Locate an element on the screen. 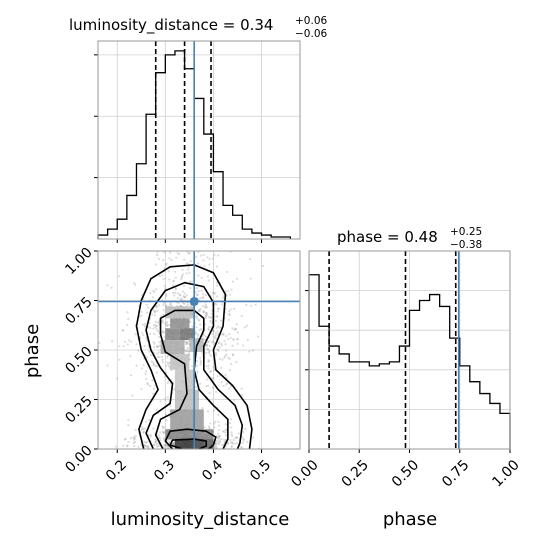  joint-xtick-label-1: 0.3 is located at coordinates (164, 470).